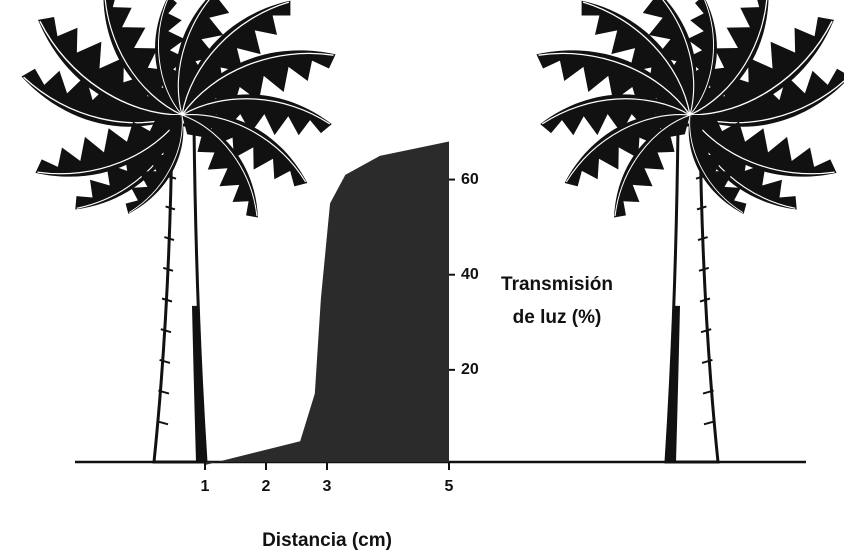 This screenshot has height=553, width=844. I want to click on y-tick-label: 40, so click(470, 274).